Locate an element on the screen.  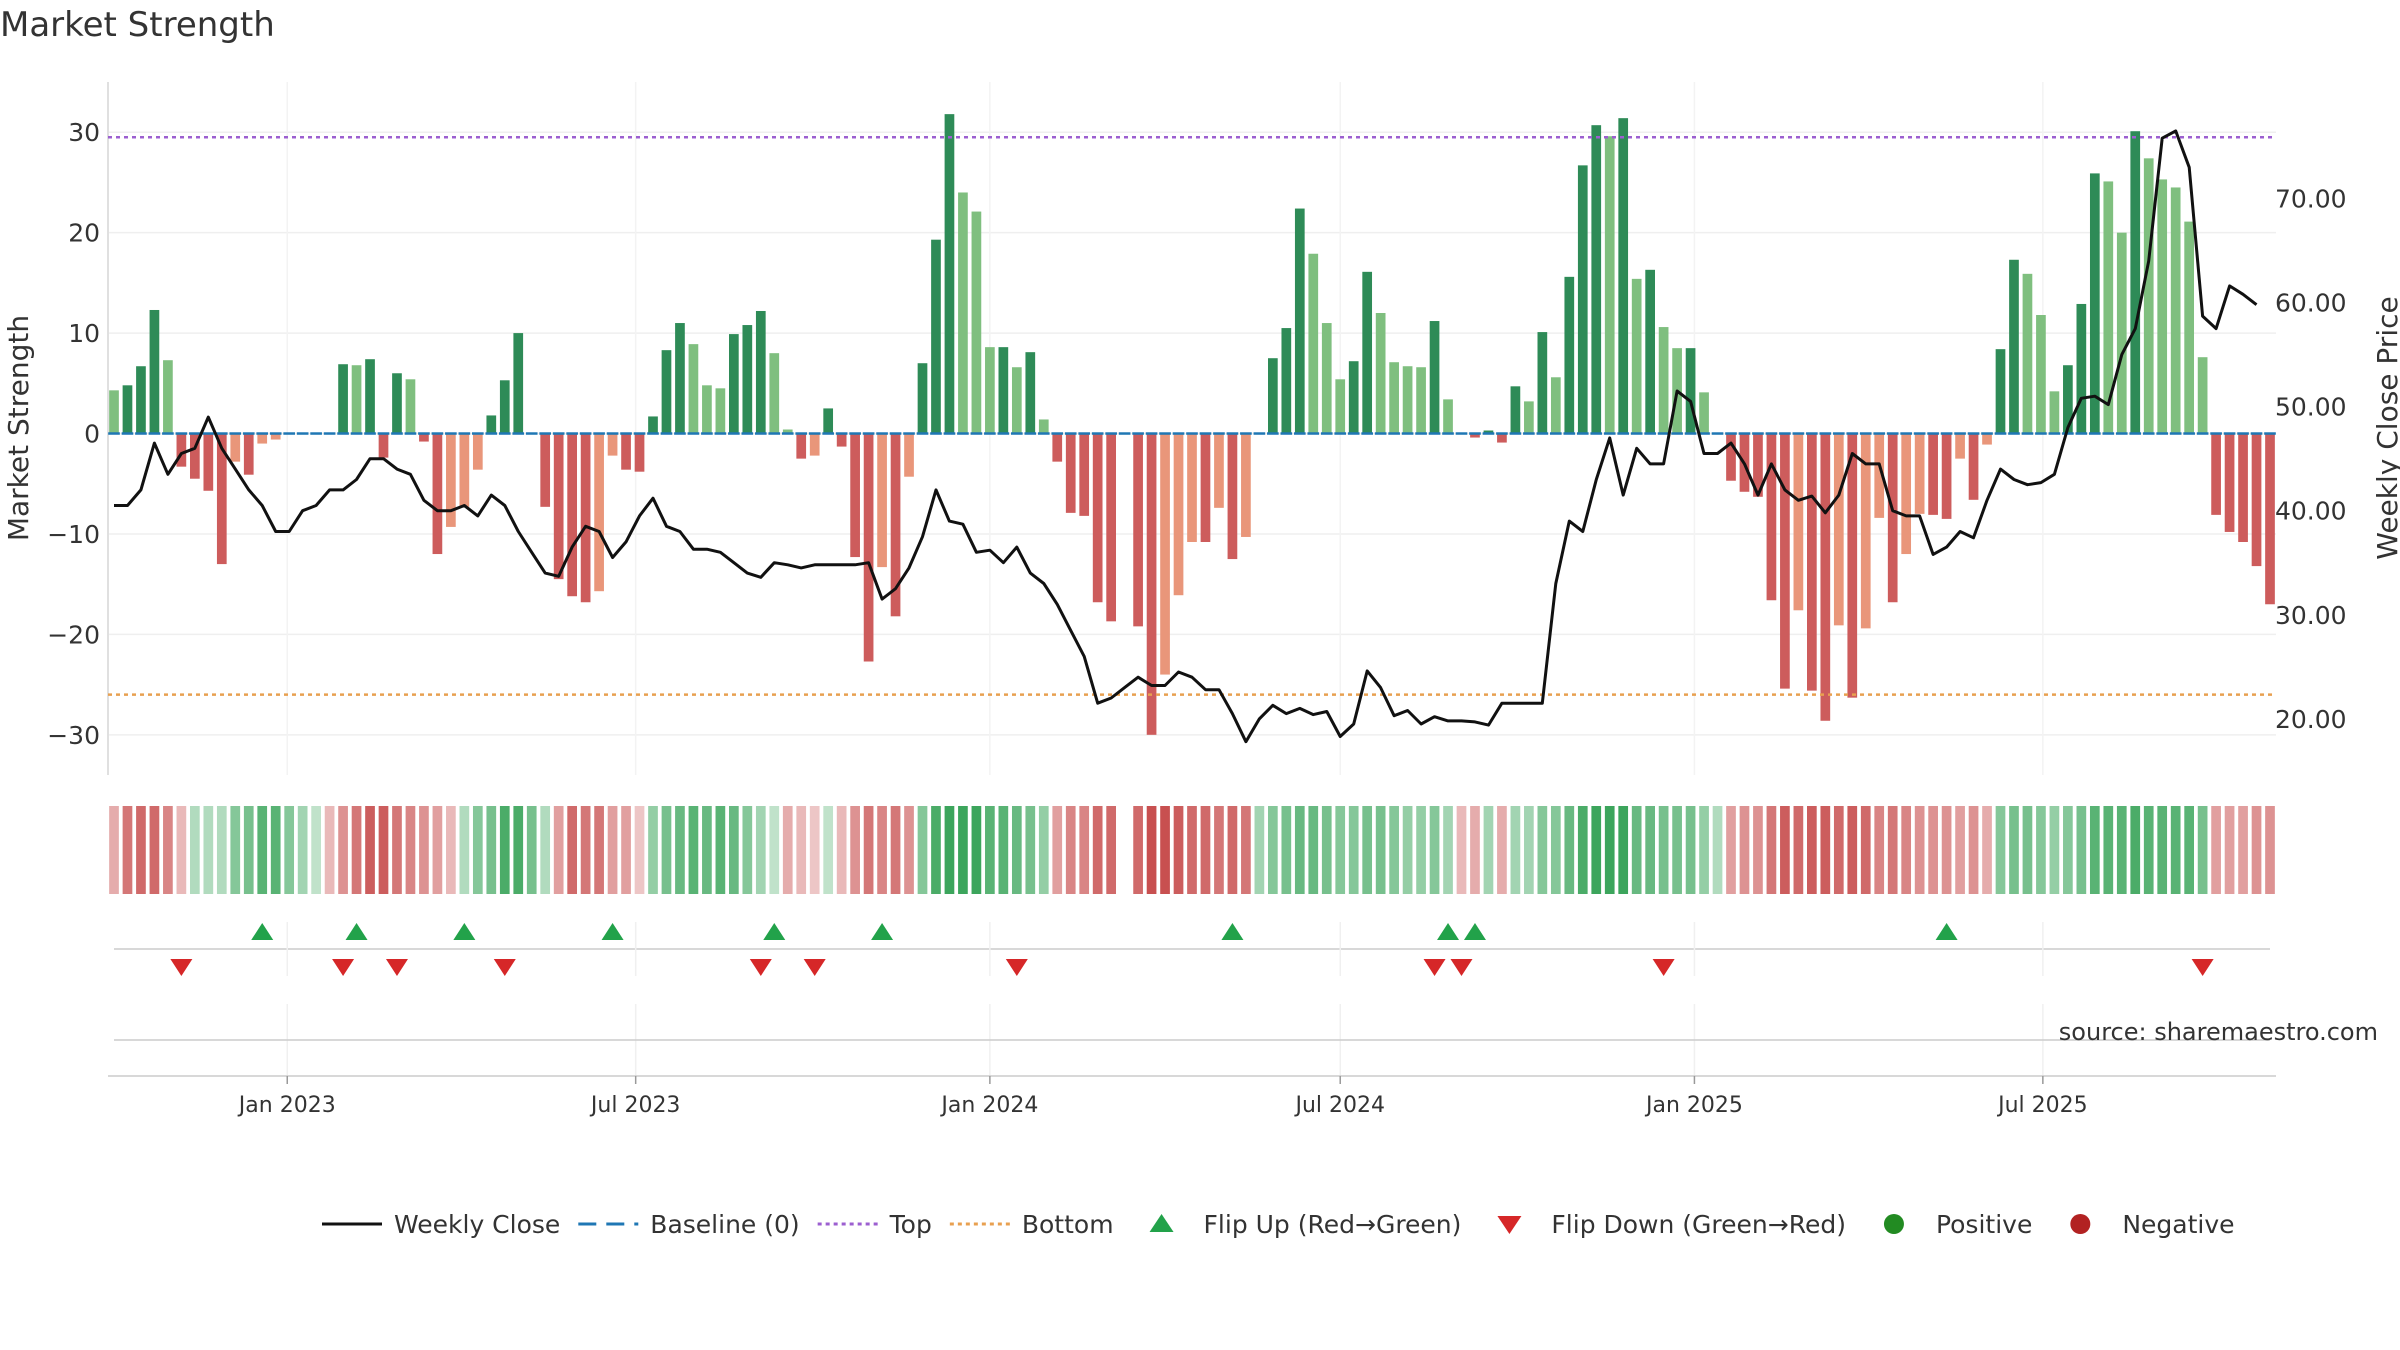
legend-item: Bottom is located at coordinates (1031, 1224).